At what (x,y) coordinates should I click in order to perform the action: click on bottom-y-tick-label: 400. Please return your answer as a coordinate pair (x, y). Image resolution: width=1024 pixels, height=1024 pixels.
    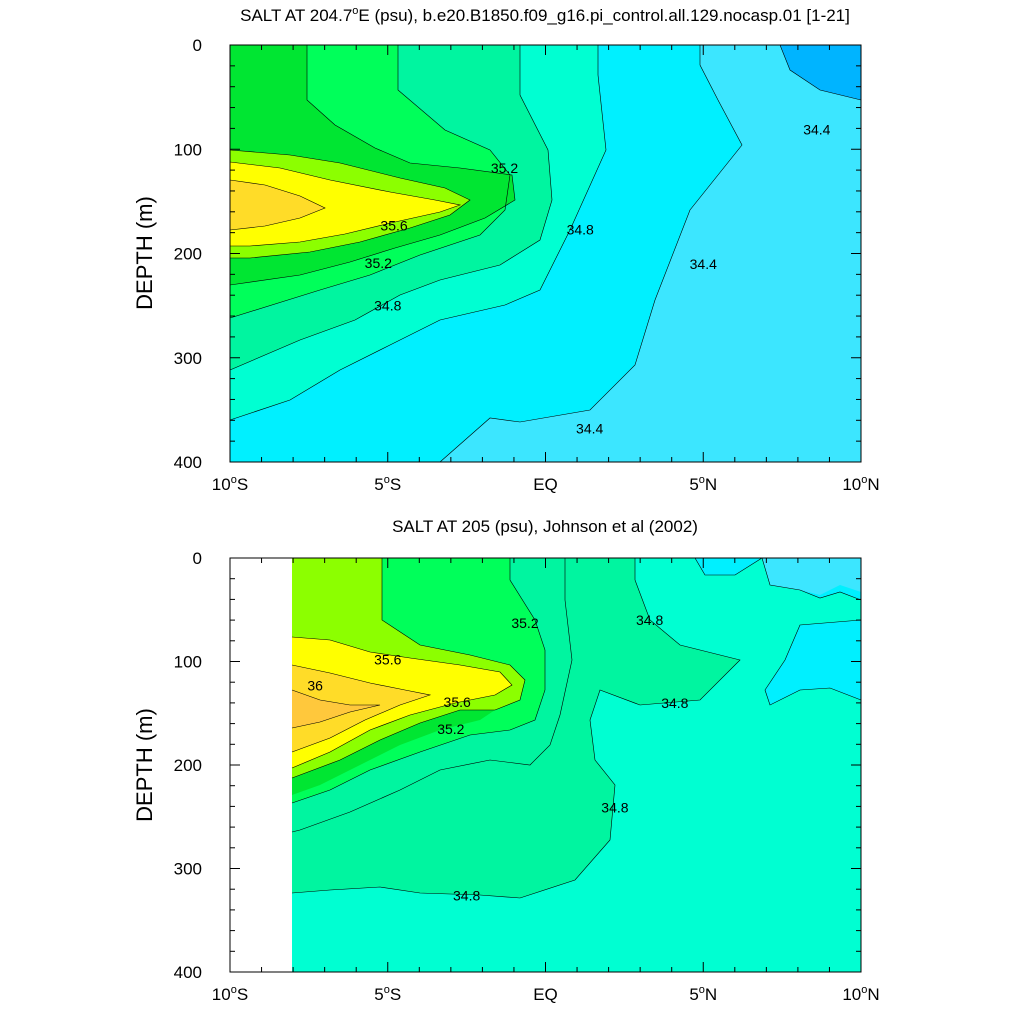
    Looking at the image, I should click on (188, 972).